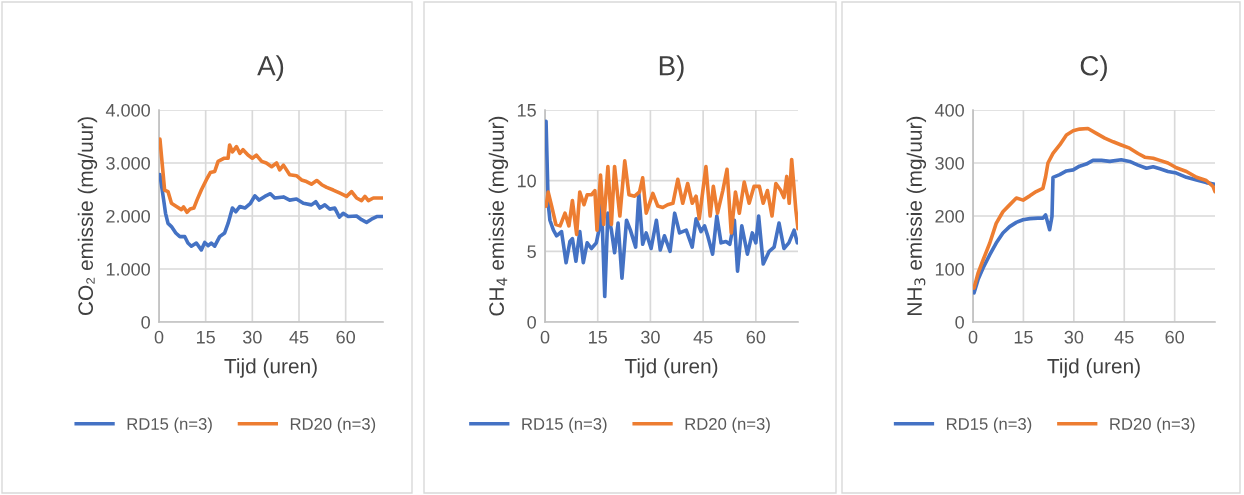 The image size is (1244, 495). What do you see at coordinates (270, 68) in the screenshot?
I see `chart-title: A)` at bounding box center [270, 68].